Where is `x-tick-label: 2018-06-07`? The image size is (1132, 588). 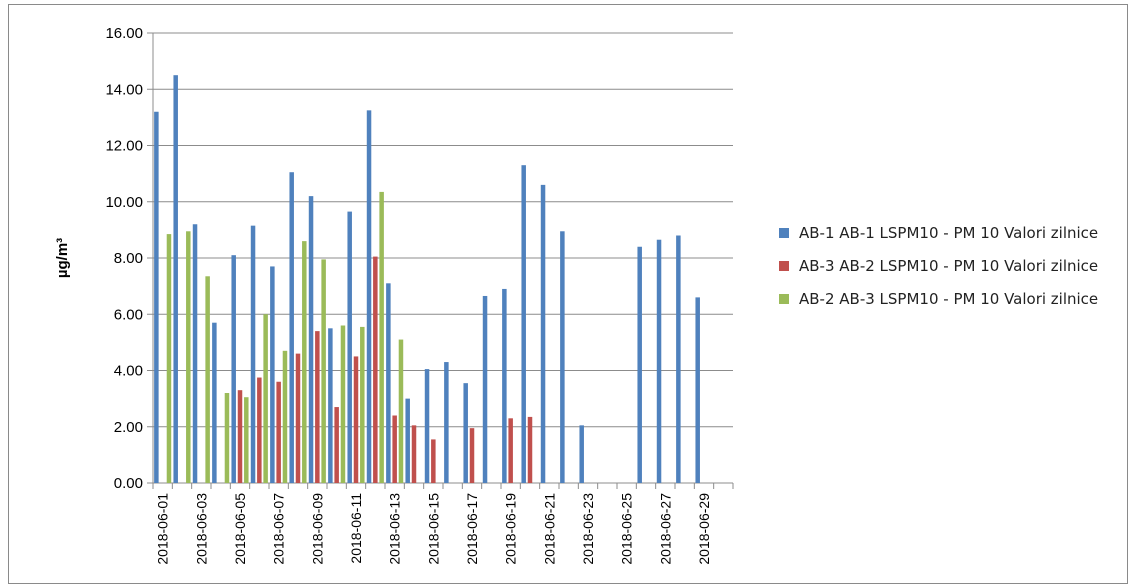 x-tick-label: 2018-06-07 is located at coordinates (279, 529).